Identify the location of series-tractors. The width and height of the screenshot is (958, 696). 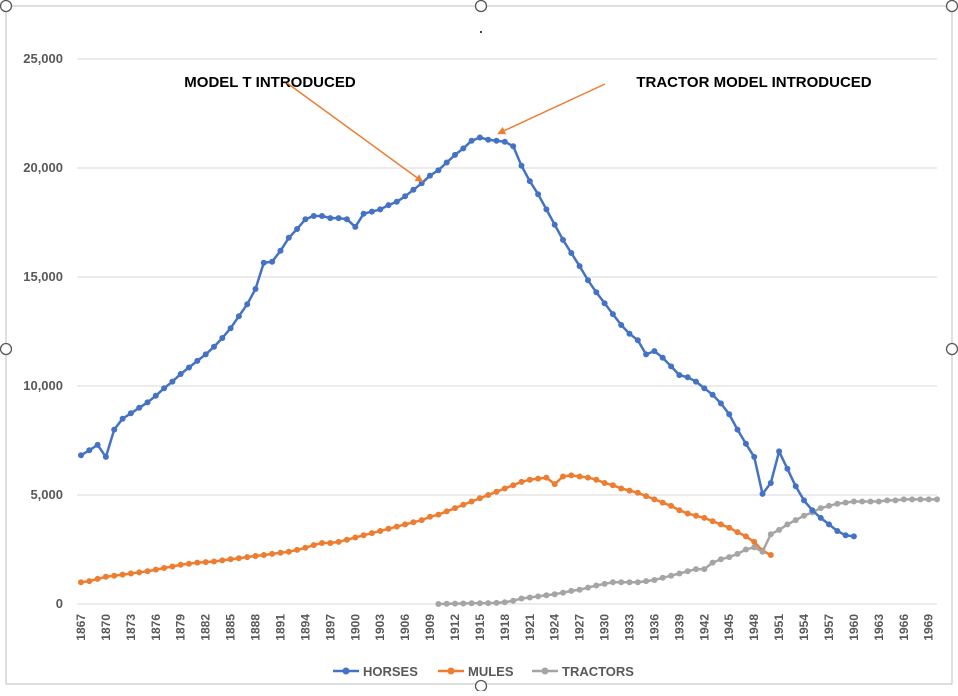
(687, 551).